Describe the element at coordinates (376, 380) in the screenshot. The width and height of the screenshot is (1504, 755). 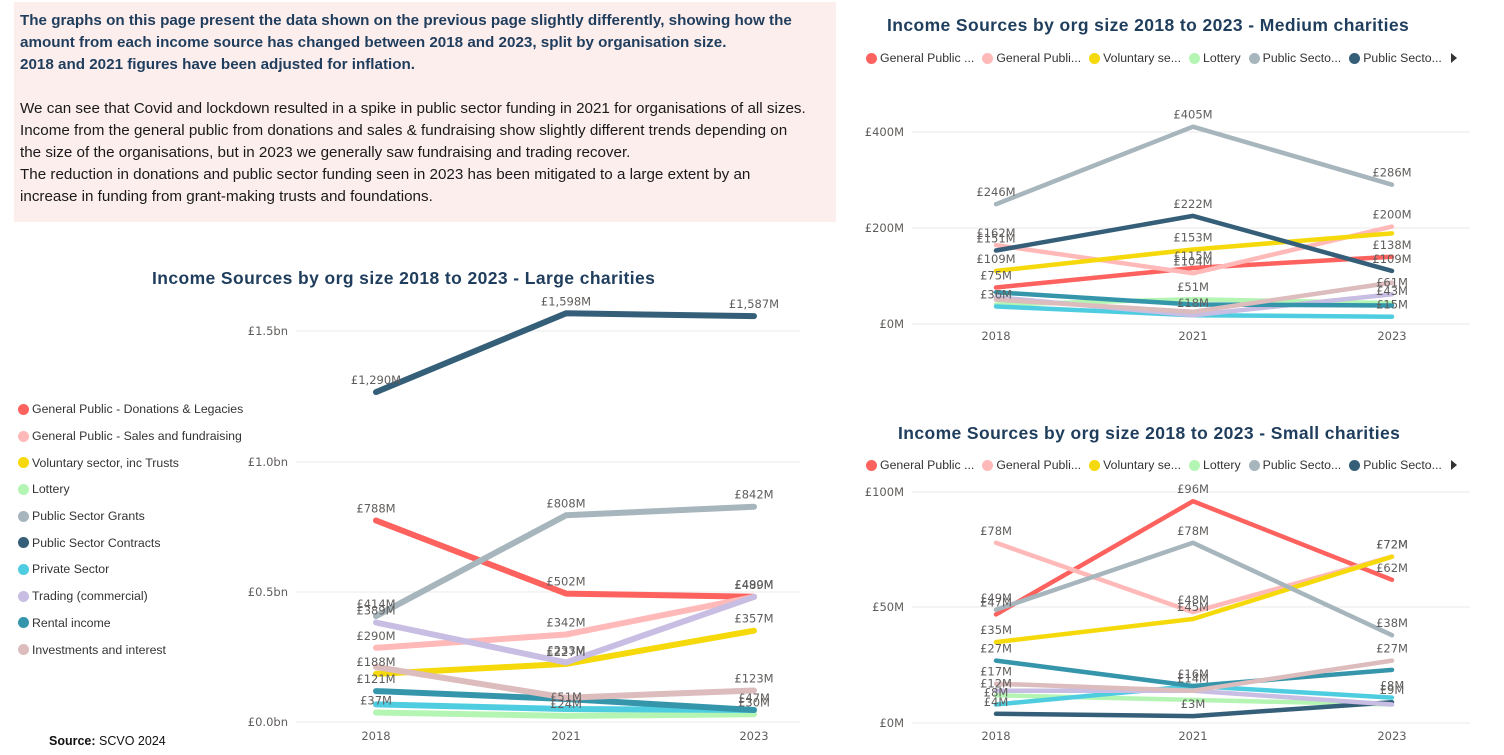
I see `data-label: £1,290M` at that location.